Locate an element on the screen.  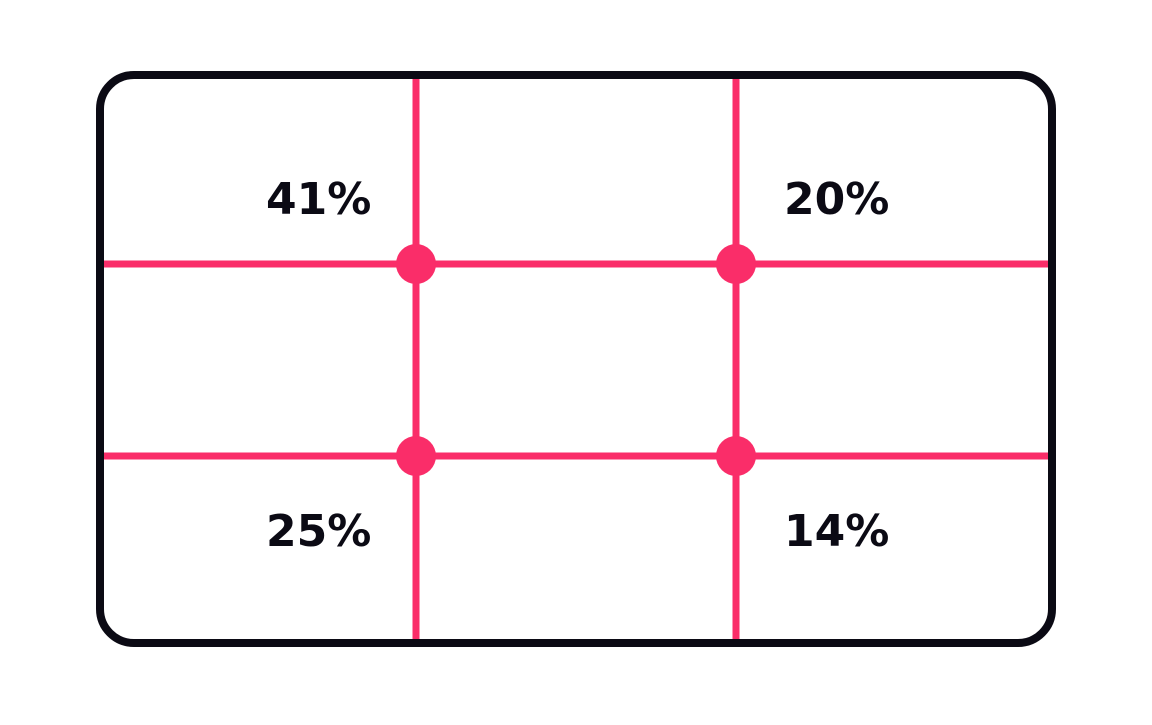
label-bottom-left: 25% is located at coordinates (318, 531).